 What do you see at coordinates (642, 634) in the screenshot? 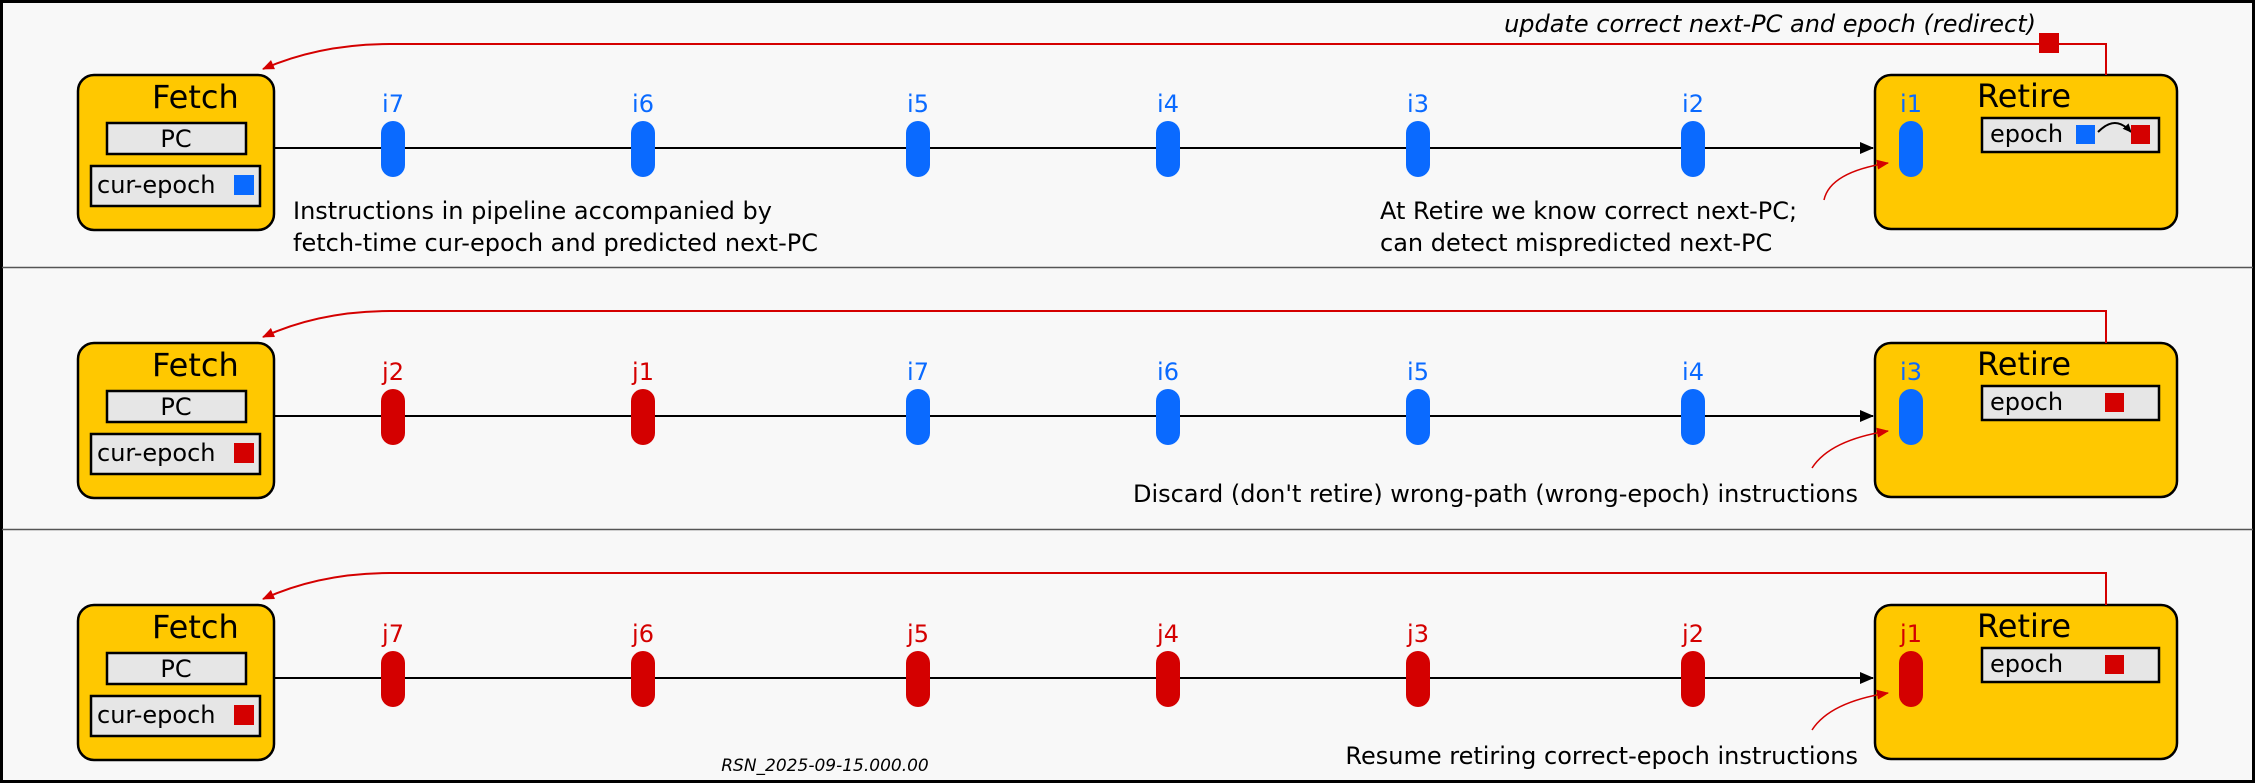
I see `instruction-label: j6` at bounding box center [642, 634].